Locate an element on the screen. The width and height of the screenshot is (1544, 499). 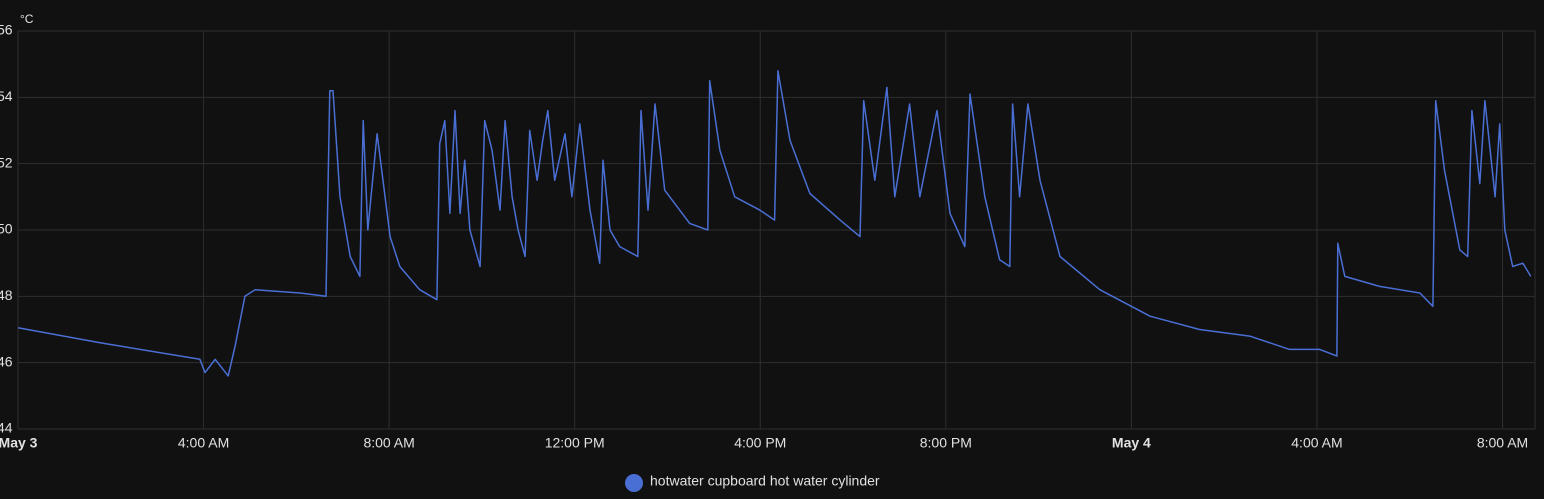
y-tick-label: 46 is located at coordinates (6, 361).